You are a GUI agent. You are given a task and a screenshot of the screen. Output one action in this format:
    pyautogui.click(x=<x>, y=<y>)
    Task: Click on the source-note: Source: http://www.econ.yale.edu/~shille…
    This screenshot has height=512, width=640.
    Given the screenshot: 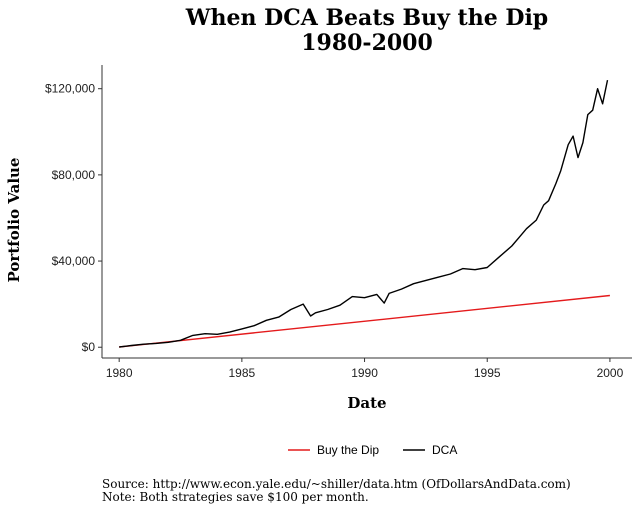 What is the action you would take?
    pyautogui.click(x=336, y=484)
    